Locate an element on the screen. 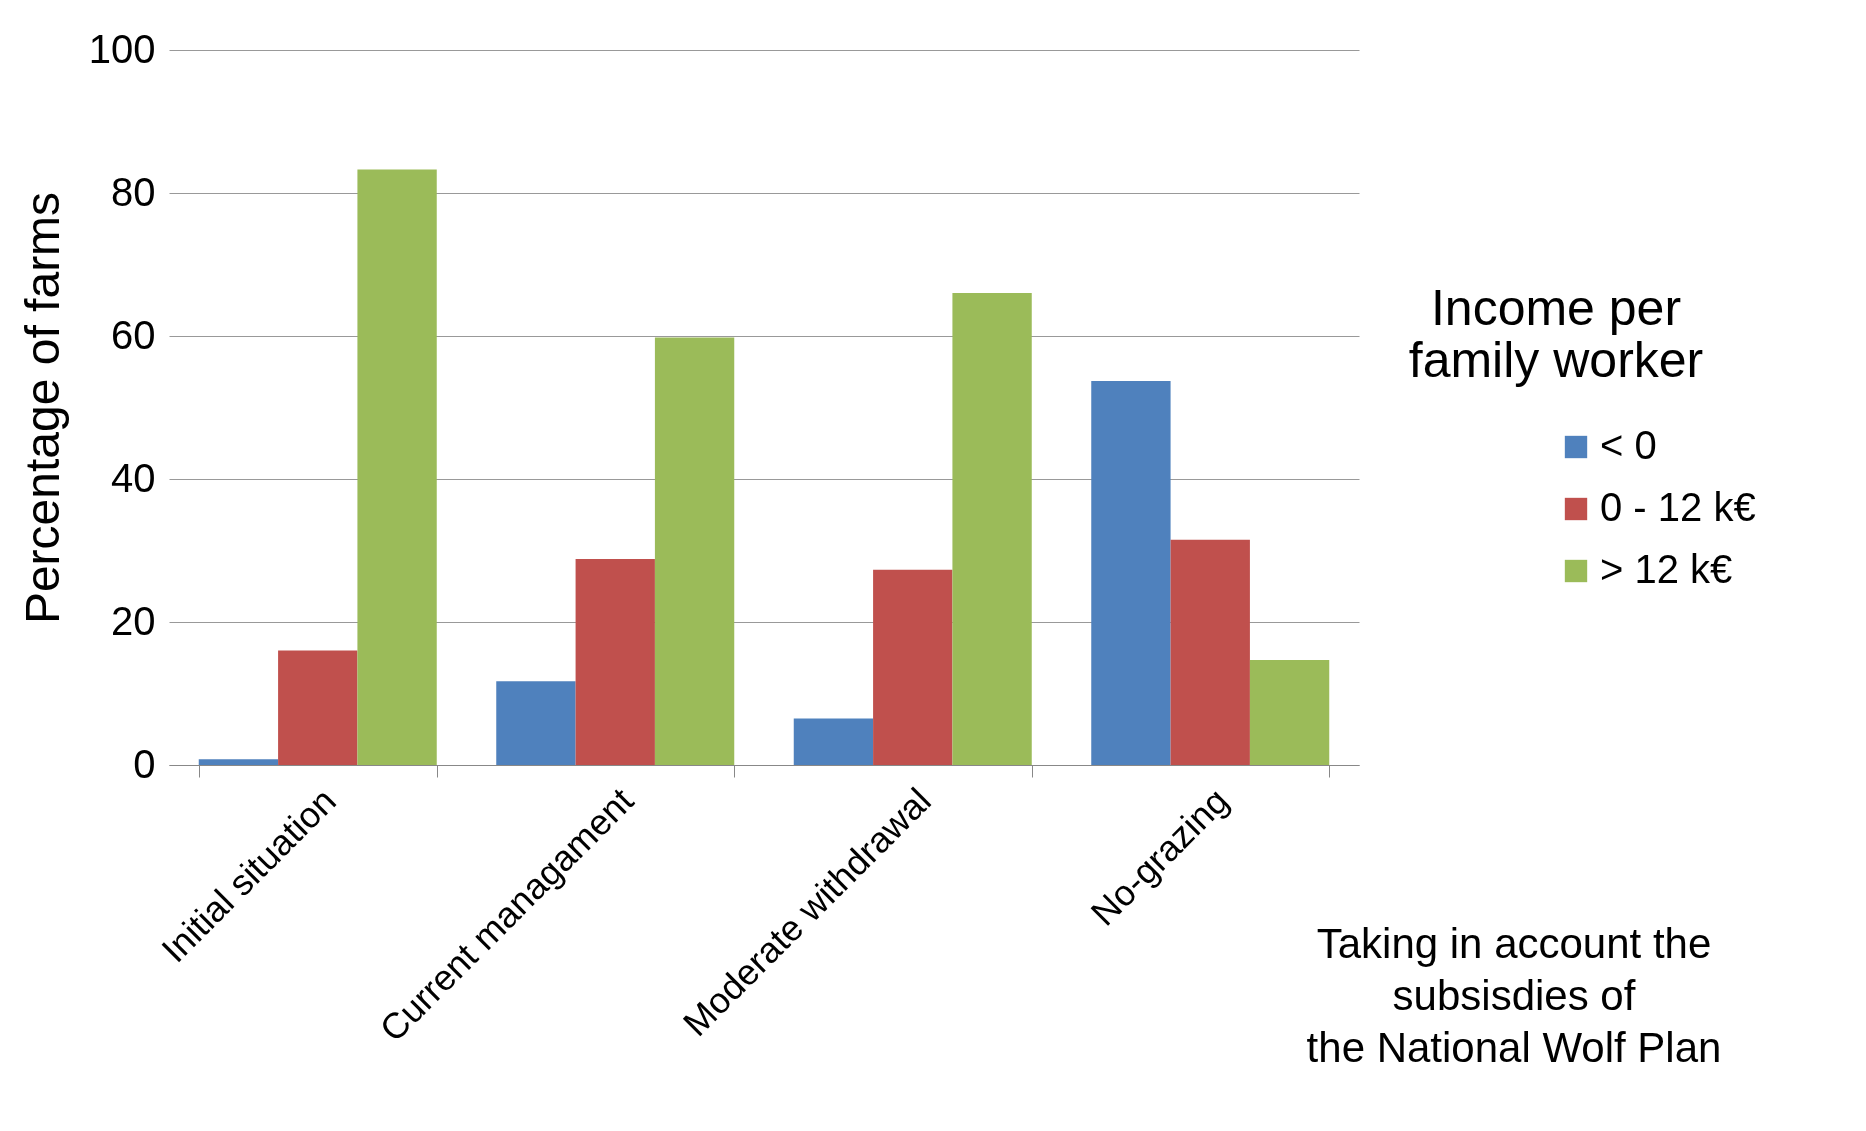 This screenshot has width=1866, height=1131. legend-label: 0 - 12 k€ is located at coordinates (1678, 507).